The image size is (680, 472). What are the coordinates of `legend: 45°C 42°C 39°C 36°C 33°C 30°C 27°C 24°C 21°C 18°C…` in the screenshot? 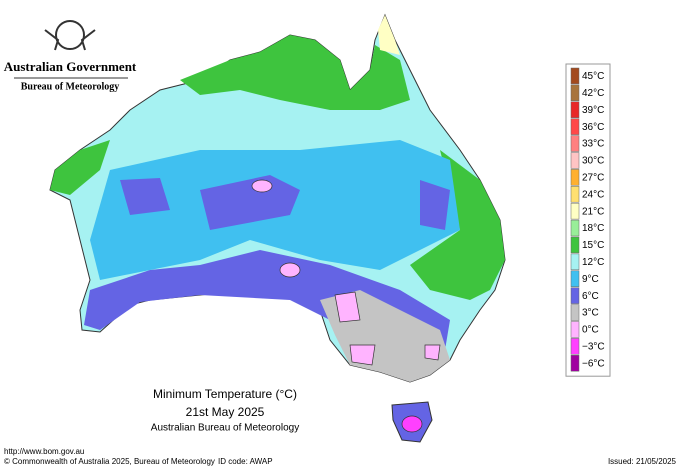 It's located at (588, 220).